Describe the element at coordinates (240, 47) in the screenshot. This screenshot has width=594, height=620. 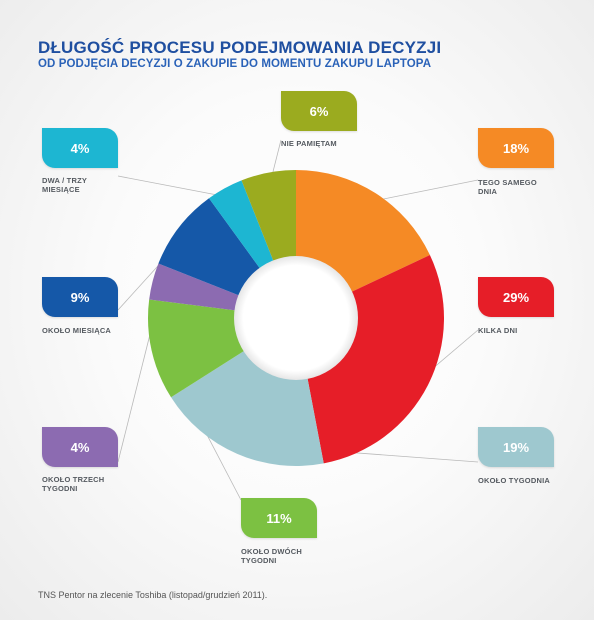
I see `chart-title: DŁUGOŚĆ PROCESU PODEJMOWANIA DECYZJI` at that location.